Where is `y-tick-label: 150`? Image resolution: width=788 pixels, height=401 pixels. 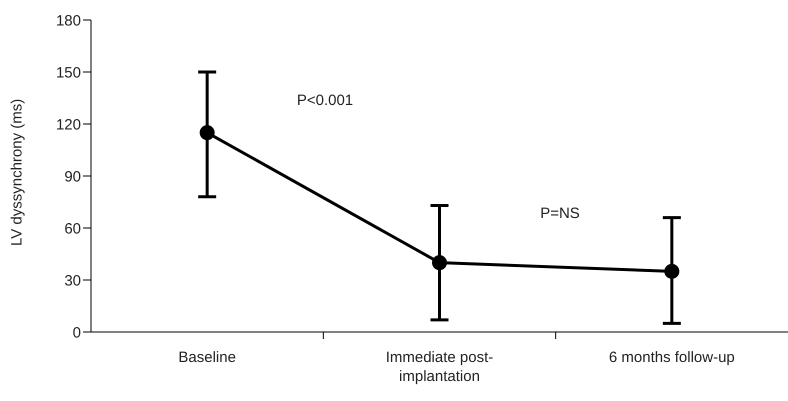 y-tick-label: 150 is located at coordinates (68, 73).